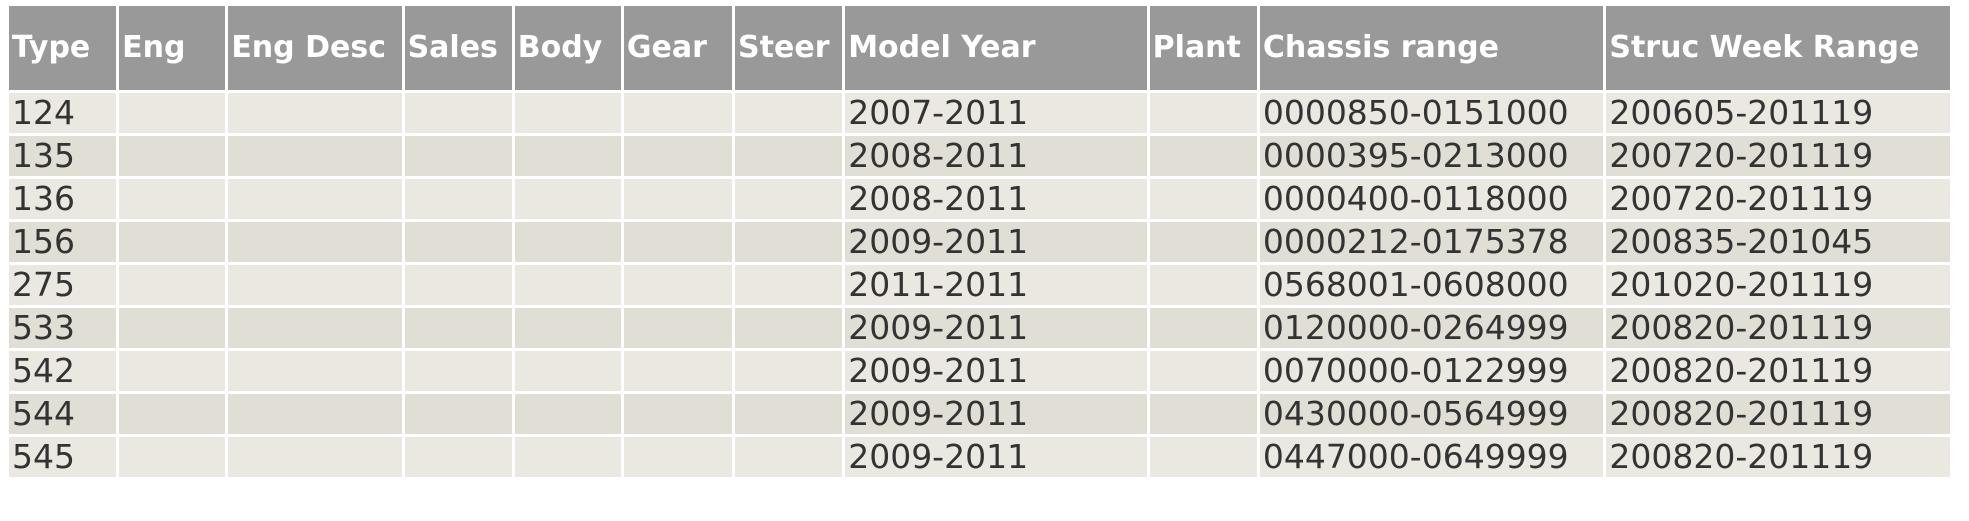  Describe the element at coordinates (996, 156) in the screenshot. I see `table-cell: 2008-2011` at that location.